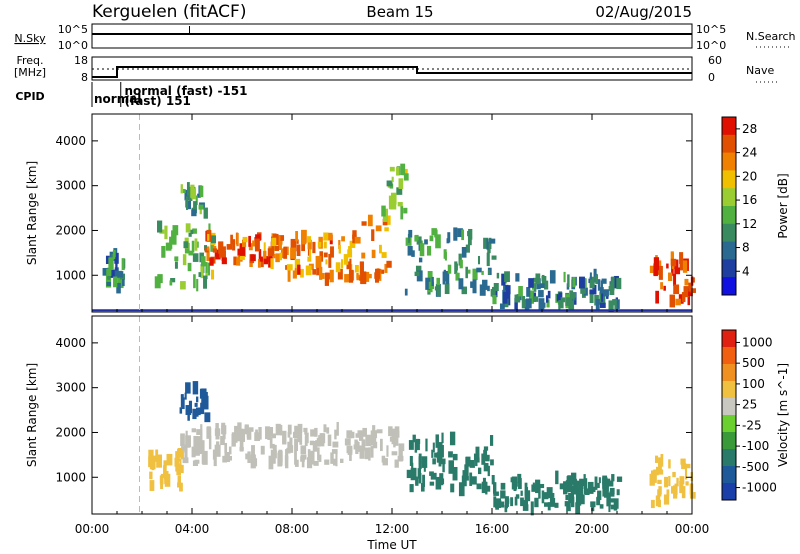 This screenshot has height=554, width=800. I want to click on nsearch-label: N.Search, so click(771, 36).